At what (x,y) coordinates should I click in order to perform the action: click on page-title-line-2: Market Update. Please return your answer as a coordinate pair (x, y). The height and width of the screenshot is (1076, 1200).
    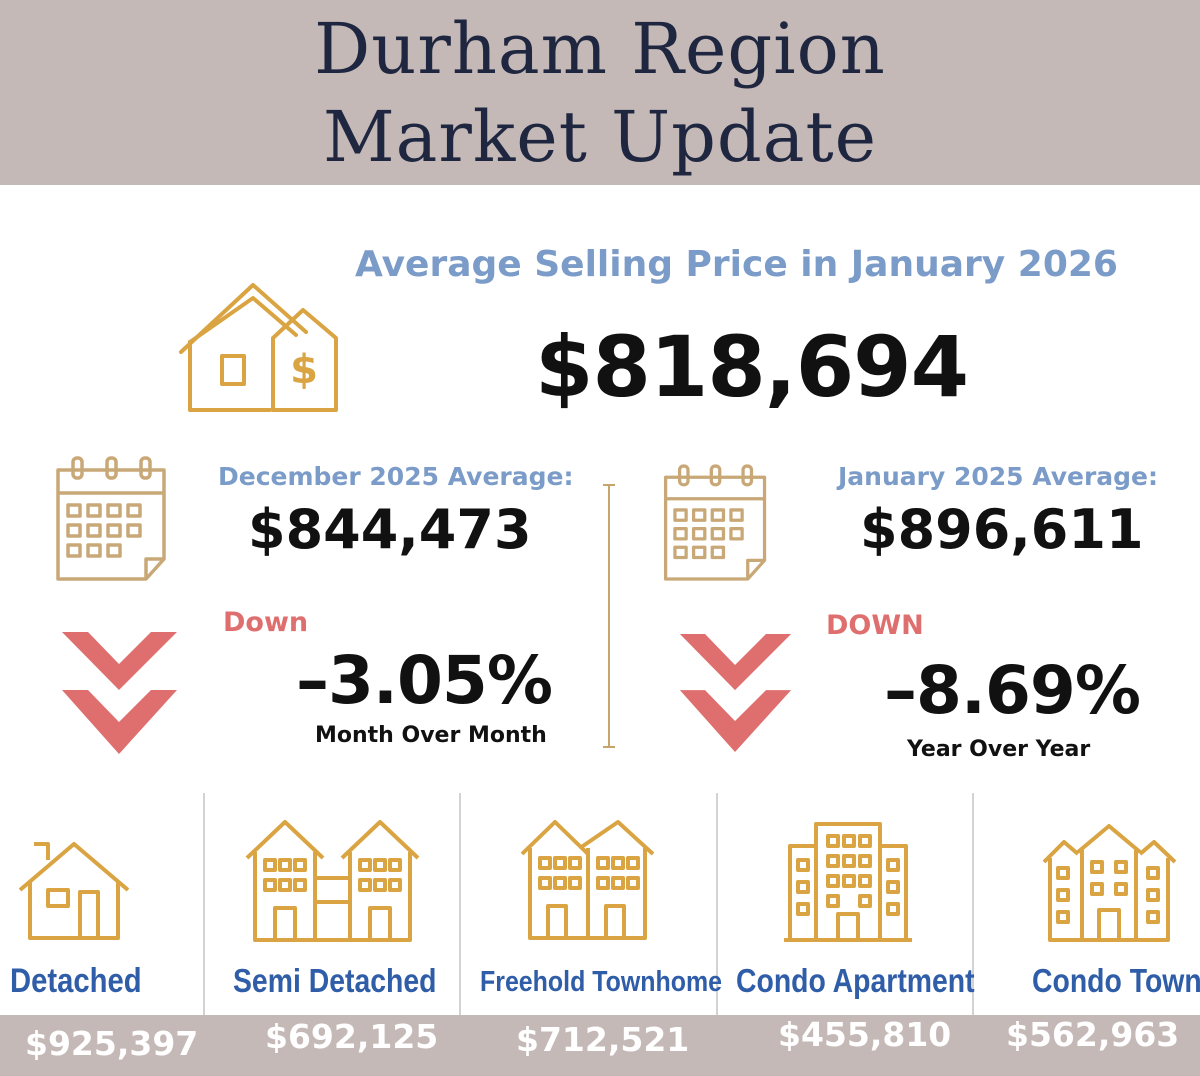
    Looking at the image, I should click on (600, 137).